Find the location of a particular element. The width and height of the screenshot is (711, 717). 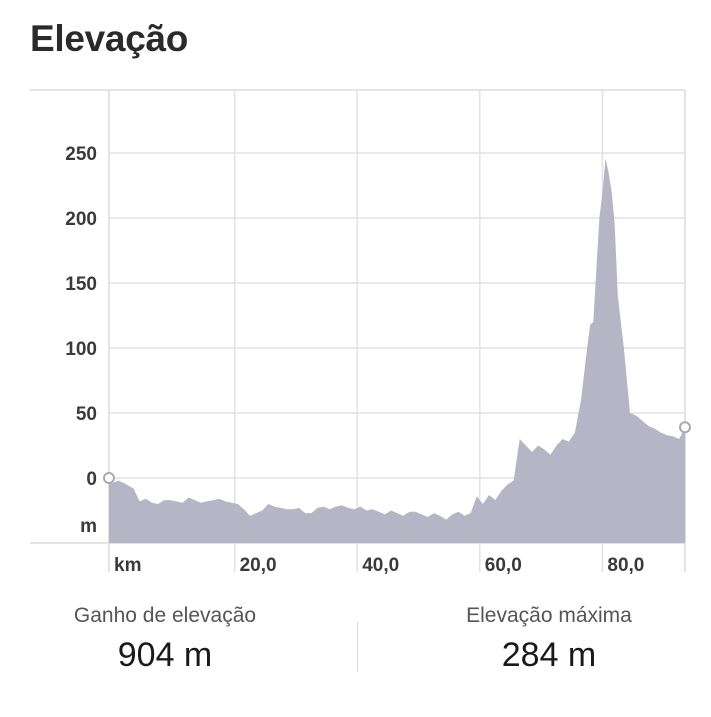

elevation-gain-stat: Ganho de elevação 904 m is located at coordinates (165, 639).